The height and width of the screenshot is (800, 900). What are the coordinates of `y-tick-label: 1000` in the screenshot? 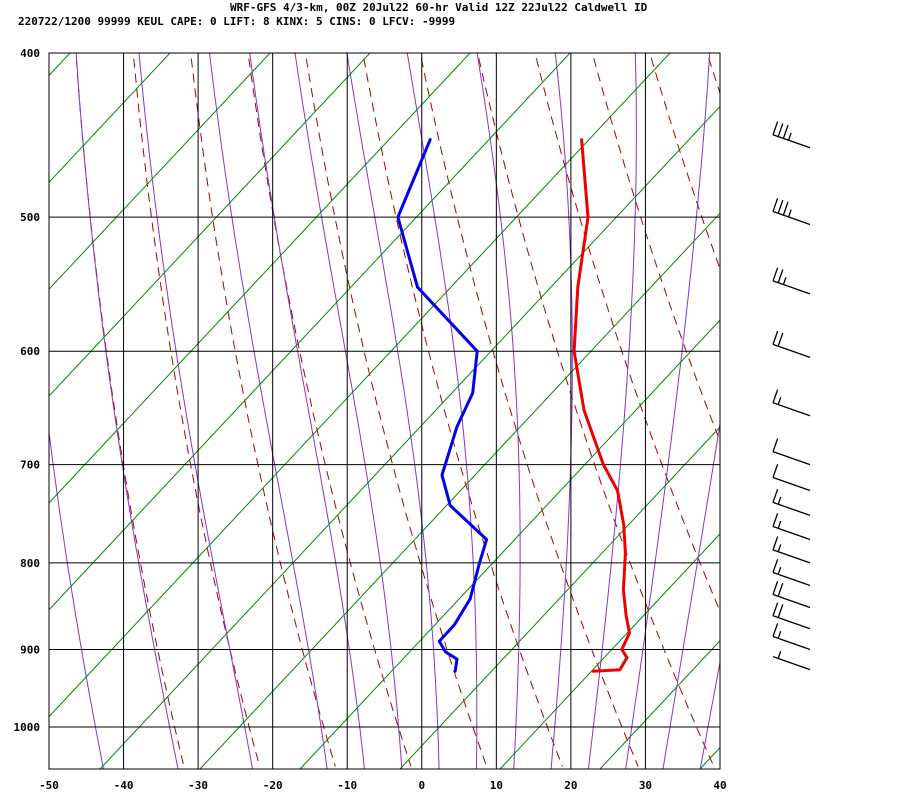 It's located at (27, 727).